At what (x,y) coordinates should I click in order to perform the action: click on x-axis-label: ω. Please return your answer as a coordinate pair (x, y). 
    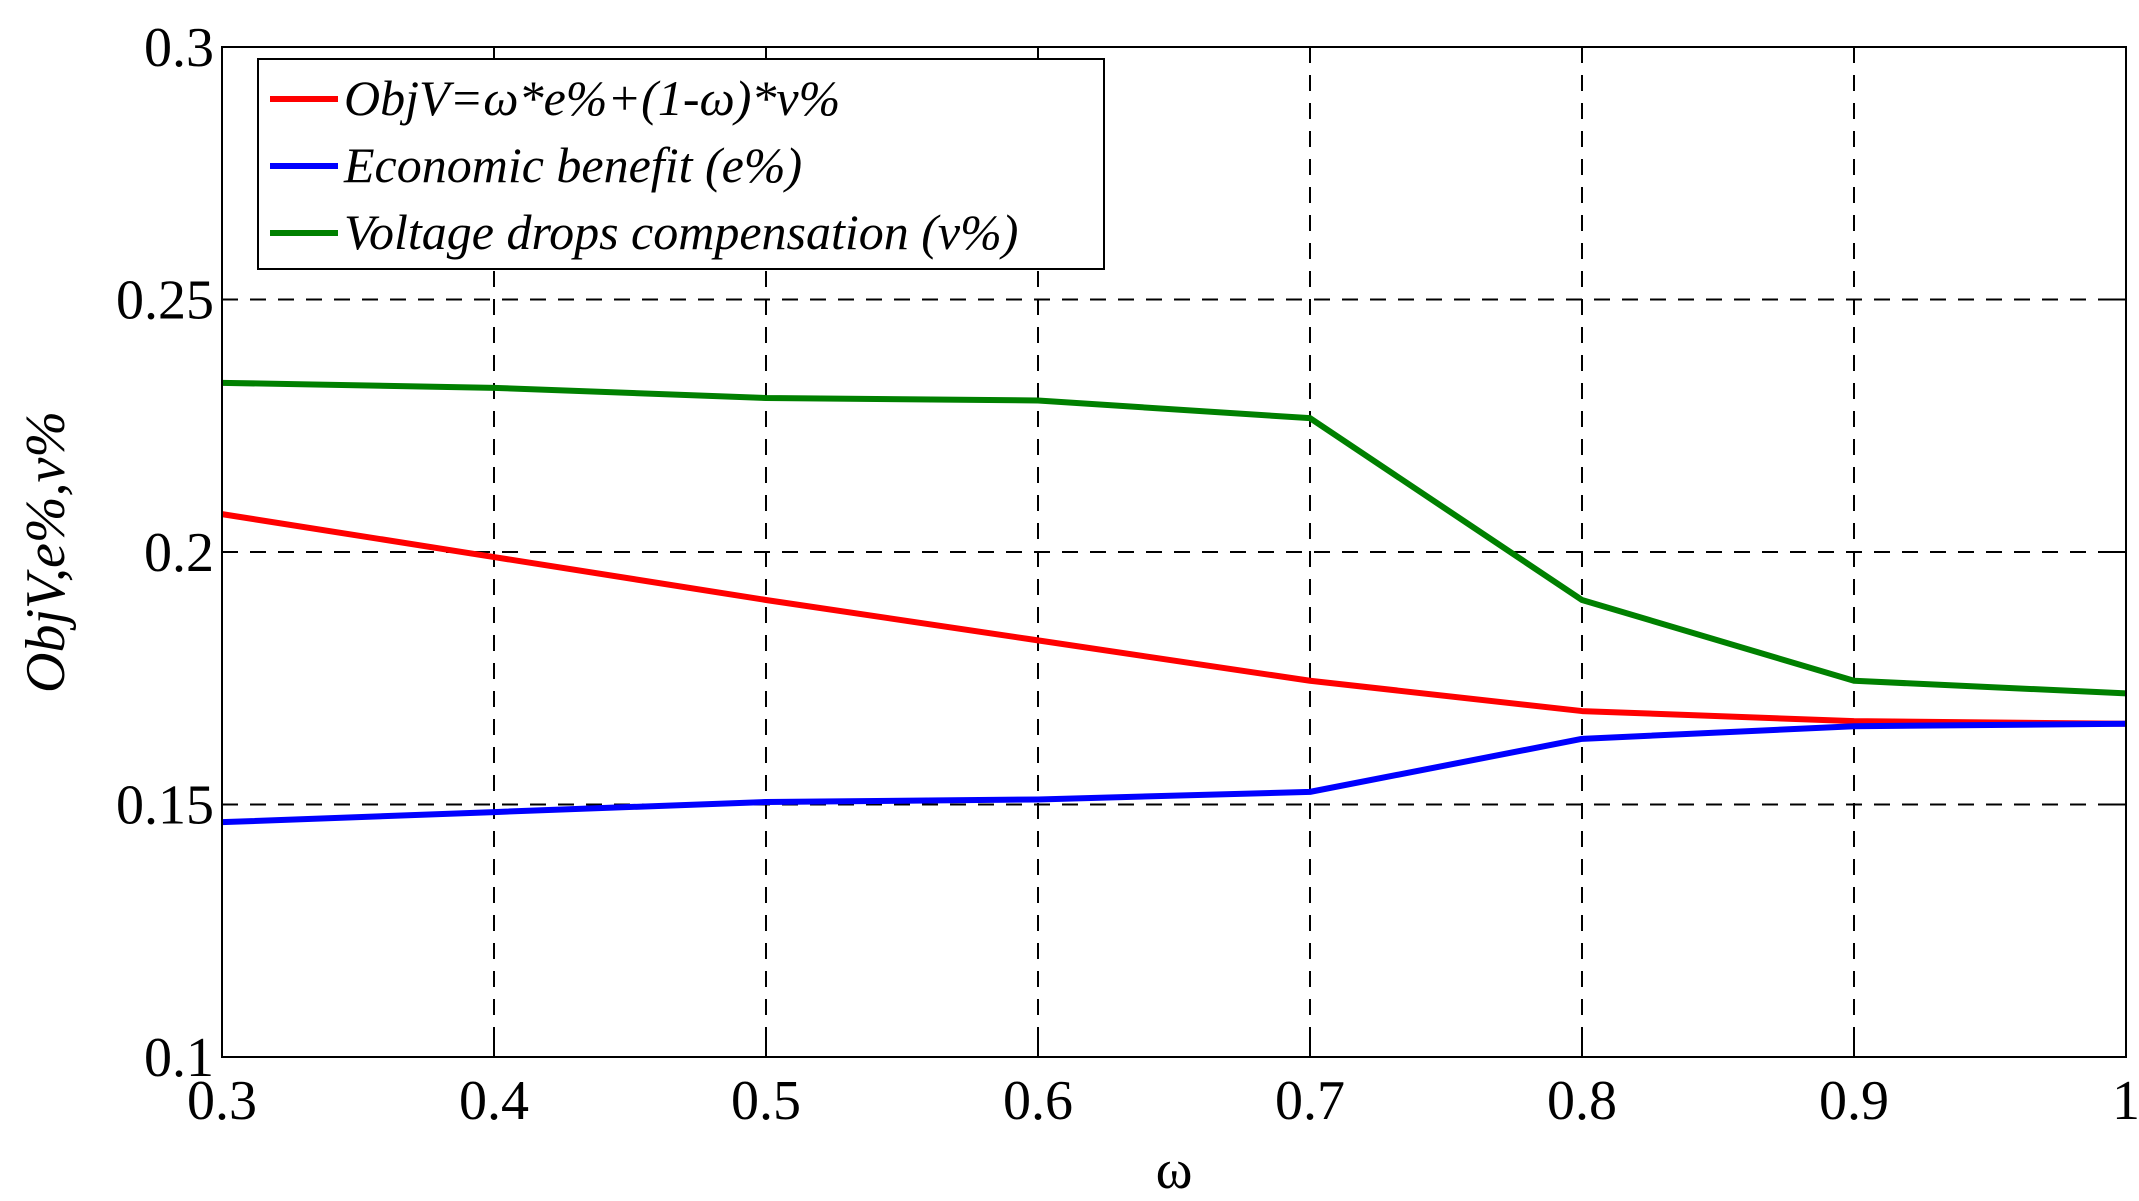
    Looking at the image, I should click on (1174, 1170).